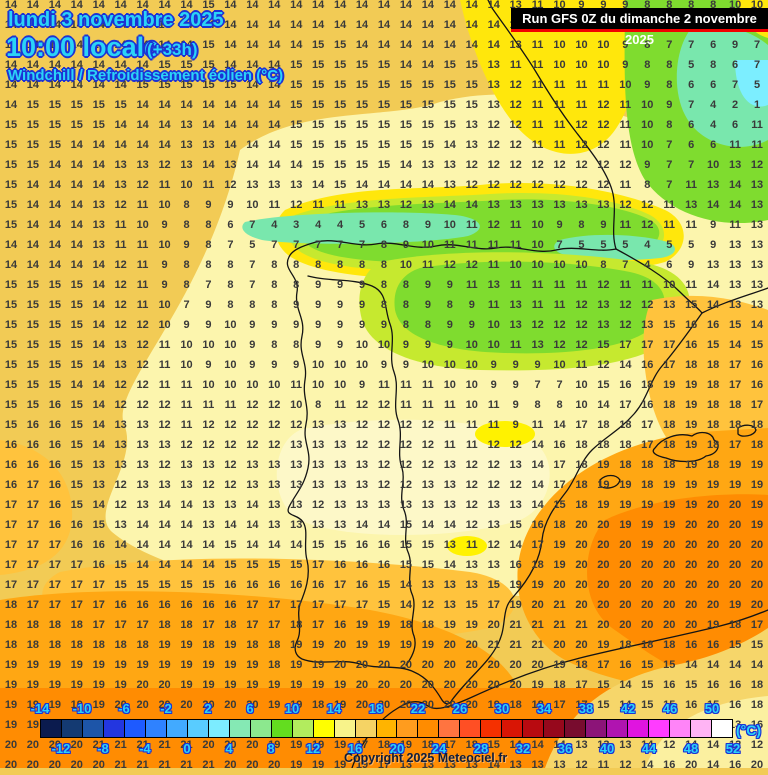 Image resolution: width=768 pixels, height=775 pixels. What do you see at coordinates (355, 748) in the screenshot?
I see `scale-label: 16` at bounding box center [355, 748].